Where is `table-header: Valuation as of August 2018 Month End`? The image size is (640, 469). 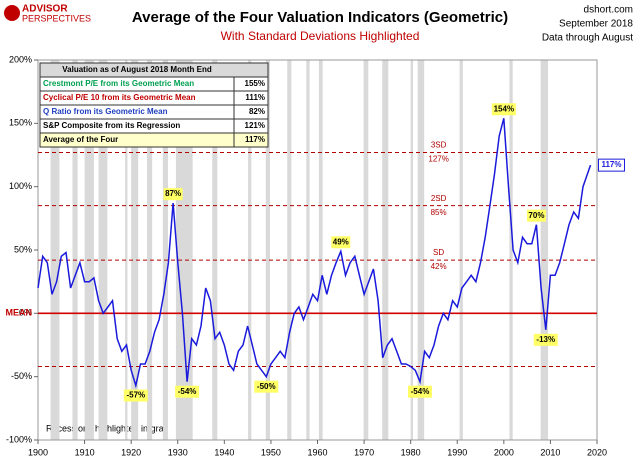 table-header: Valuation as of August 2018 Month End is located at coordinates (137, 69).